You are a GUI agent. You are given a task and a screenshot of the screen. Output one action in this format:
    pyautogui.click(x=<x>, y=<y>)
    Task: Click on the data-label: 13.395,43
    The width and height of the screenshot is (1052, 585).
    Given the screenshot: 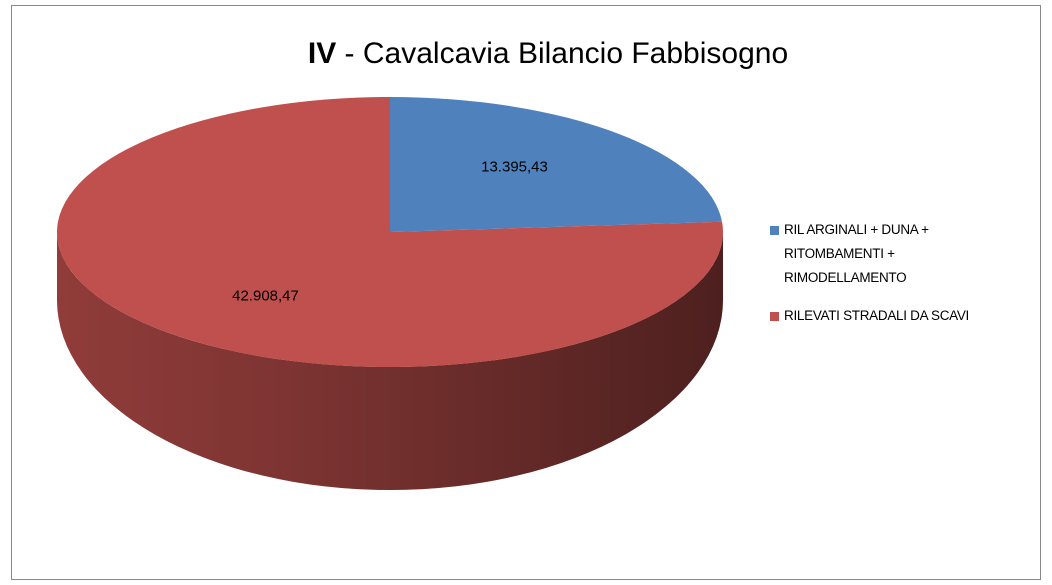 What is the action you would take?
    pyautogui.click(x=514, y=167)
    